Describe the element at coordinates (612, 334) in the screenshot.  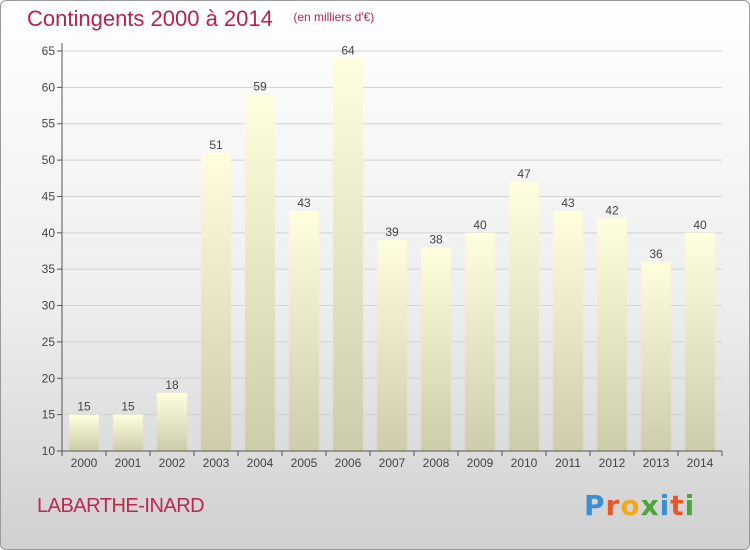
I see `bar-2012` at that location.